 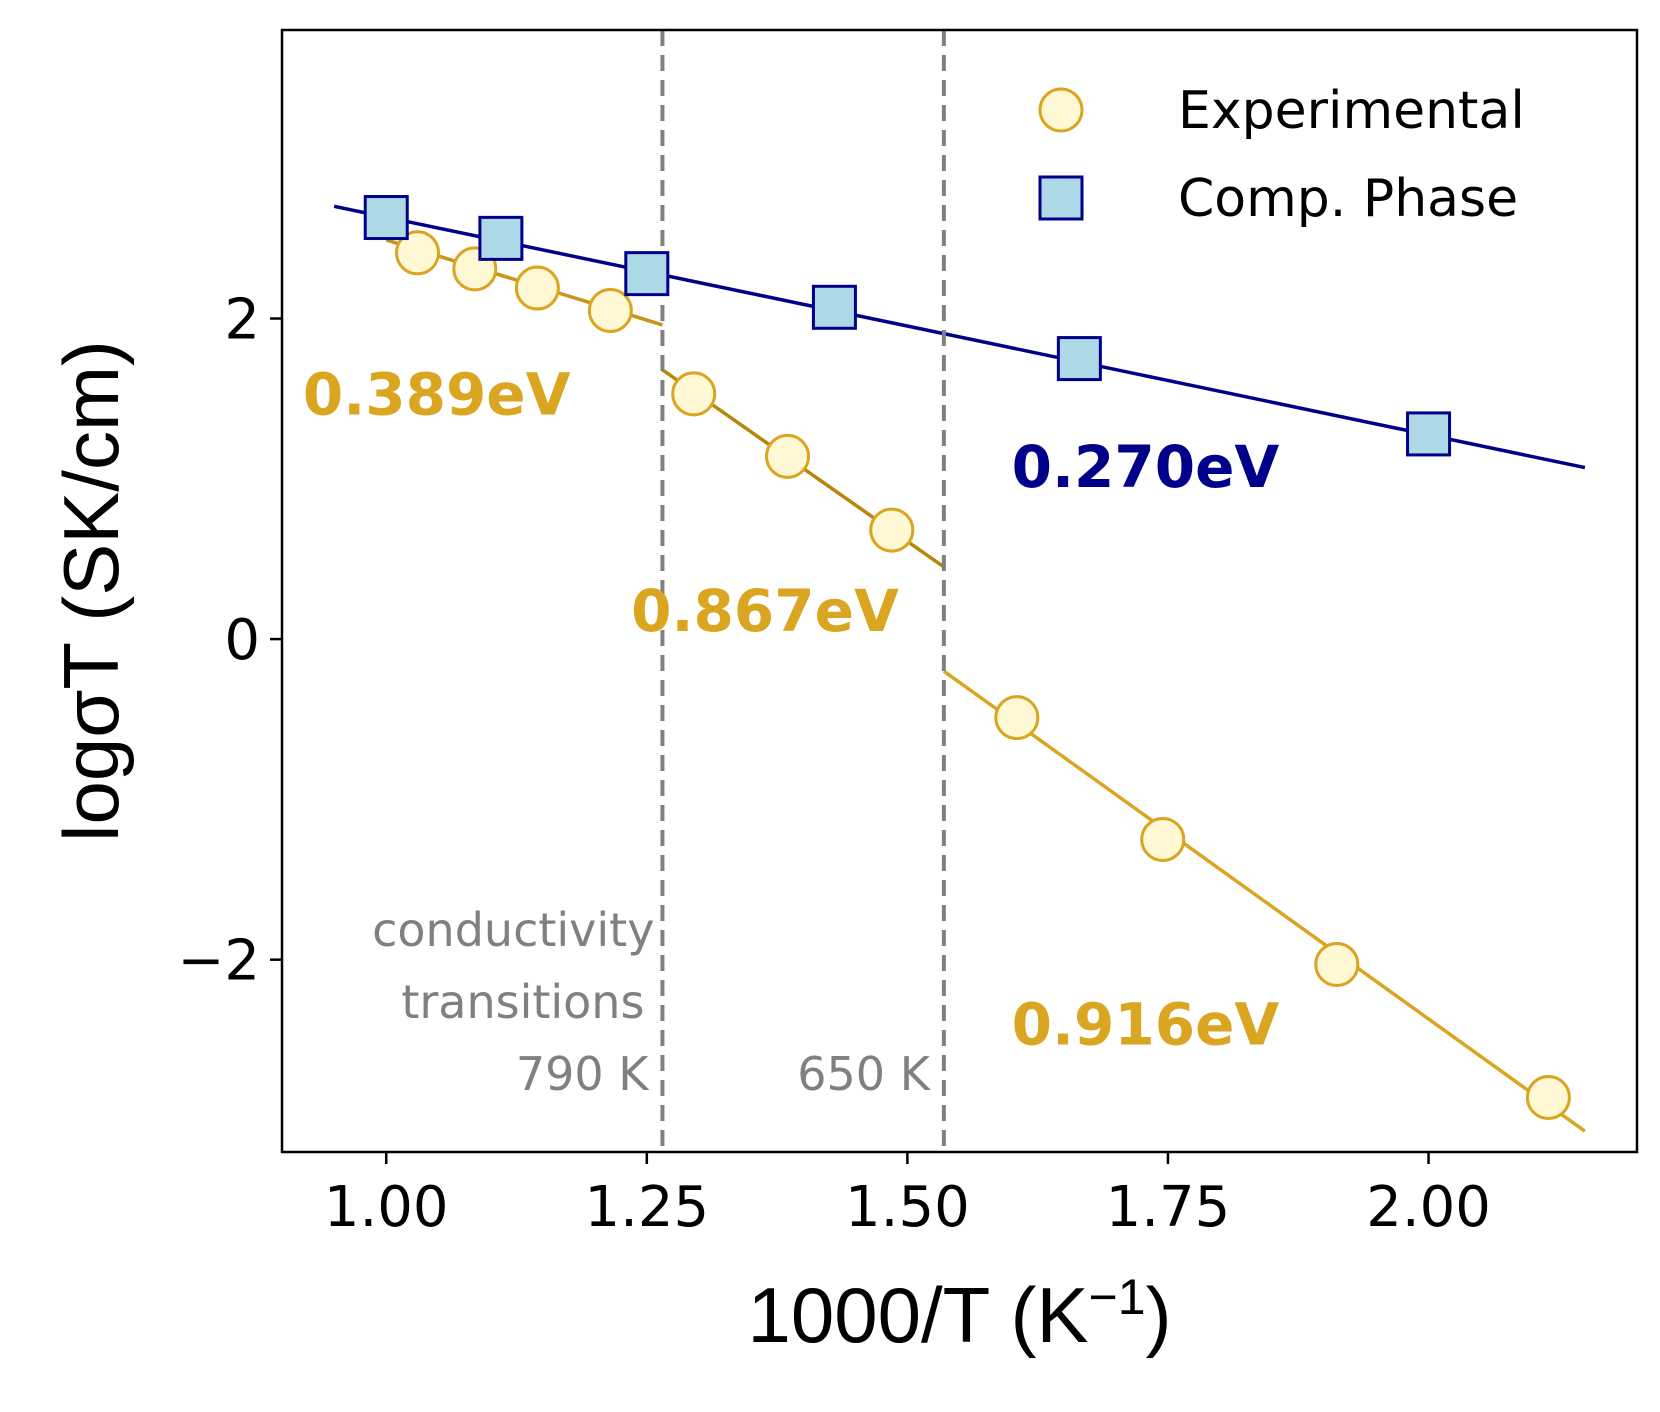 I want to click on x-axis-title: 1000/T (K−1), so click(x=959, y=1314).